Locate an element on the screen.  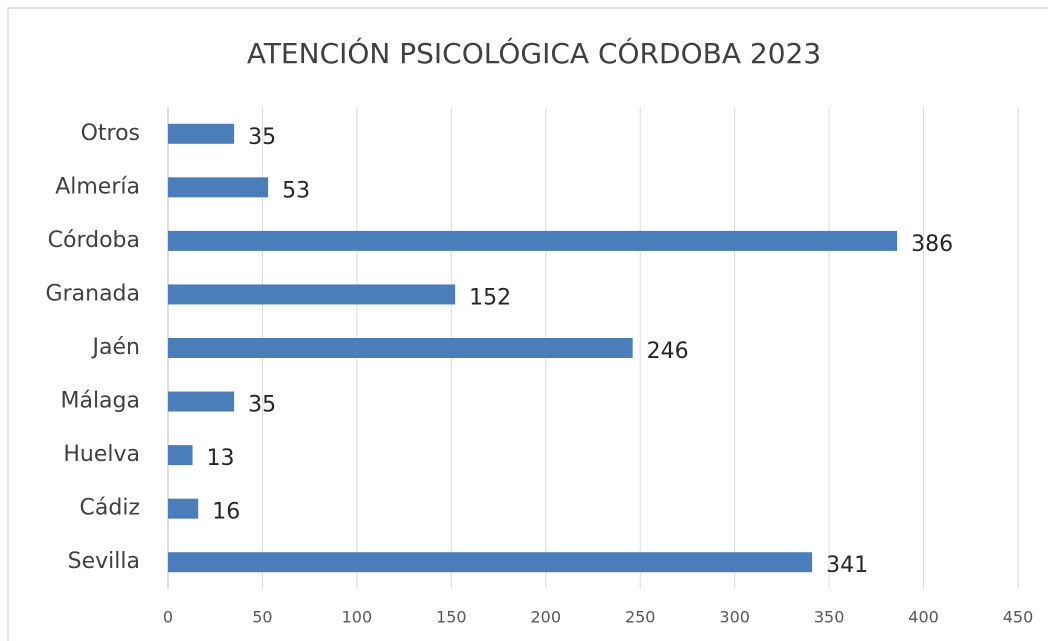
y-tick-label: Málaga is located at coordinates (100, 401).